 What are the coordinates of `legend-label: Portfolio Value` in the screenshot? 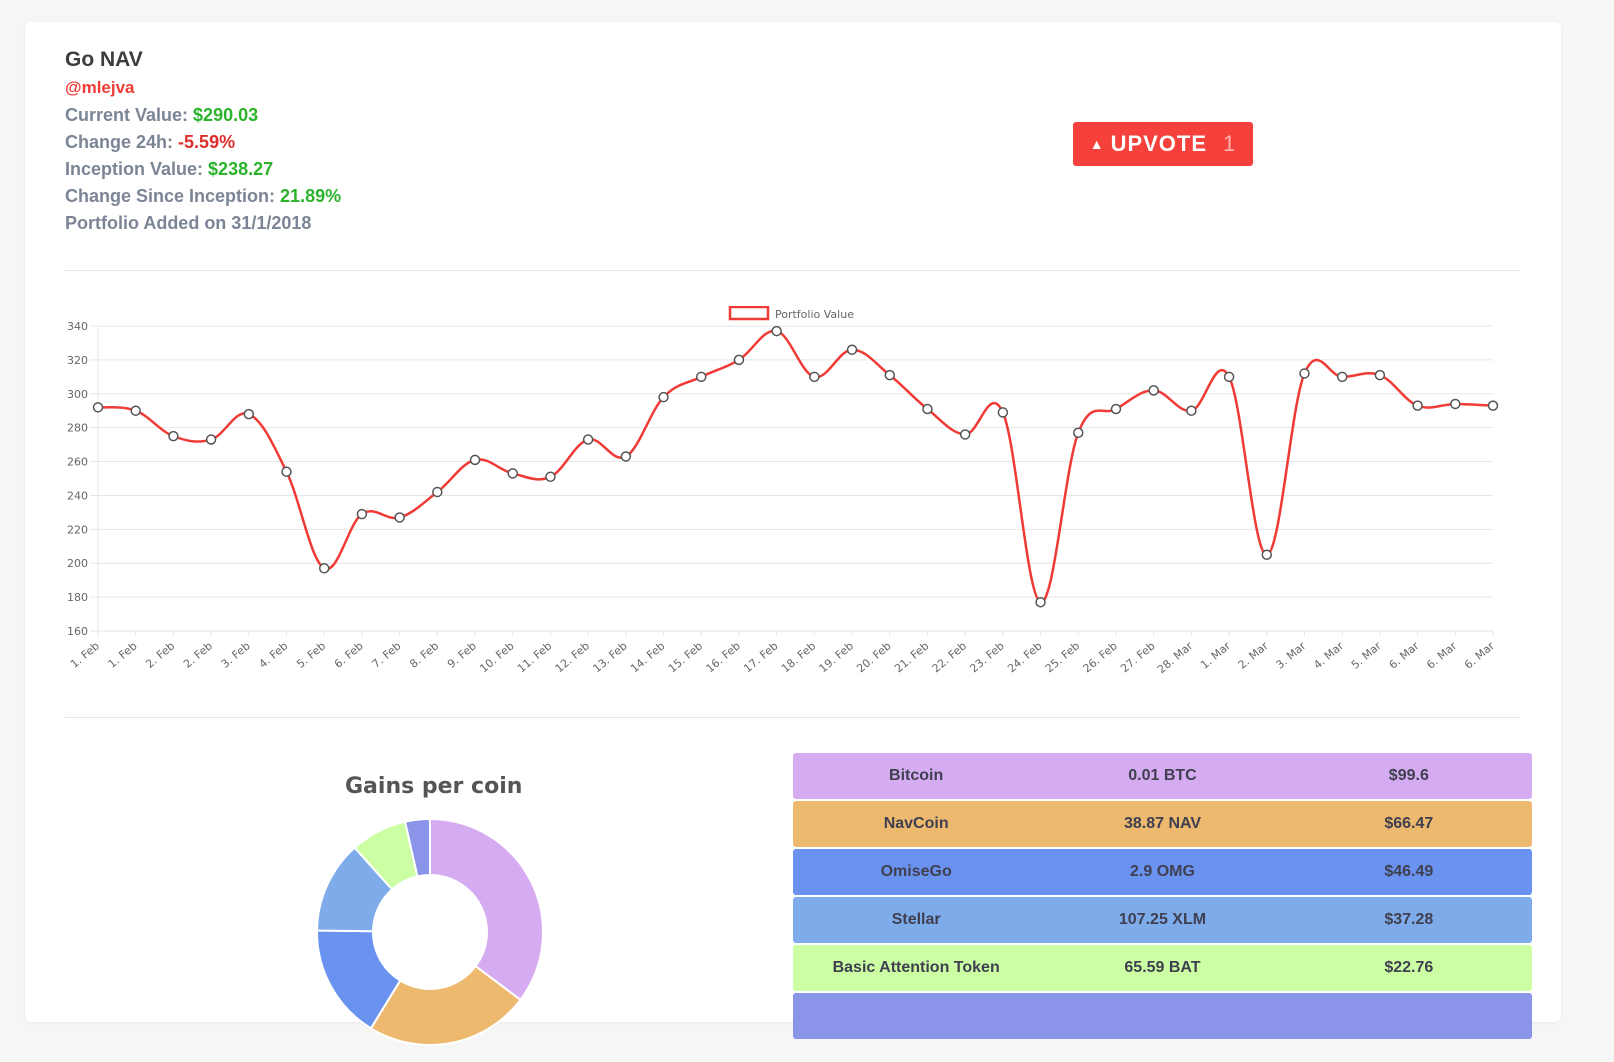 It's located at (814, 314).